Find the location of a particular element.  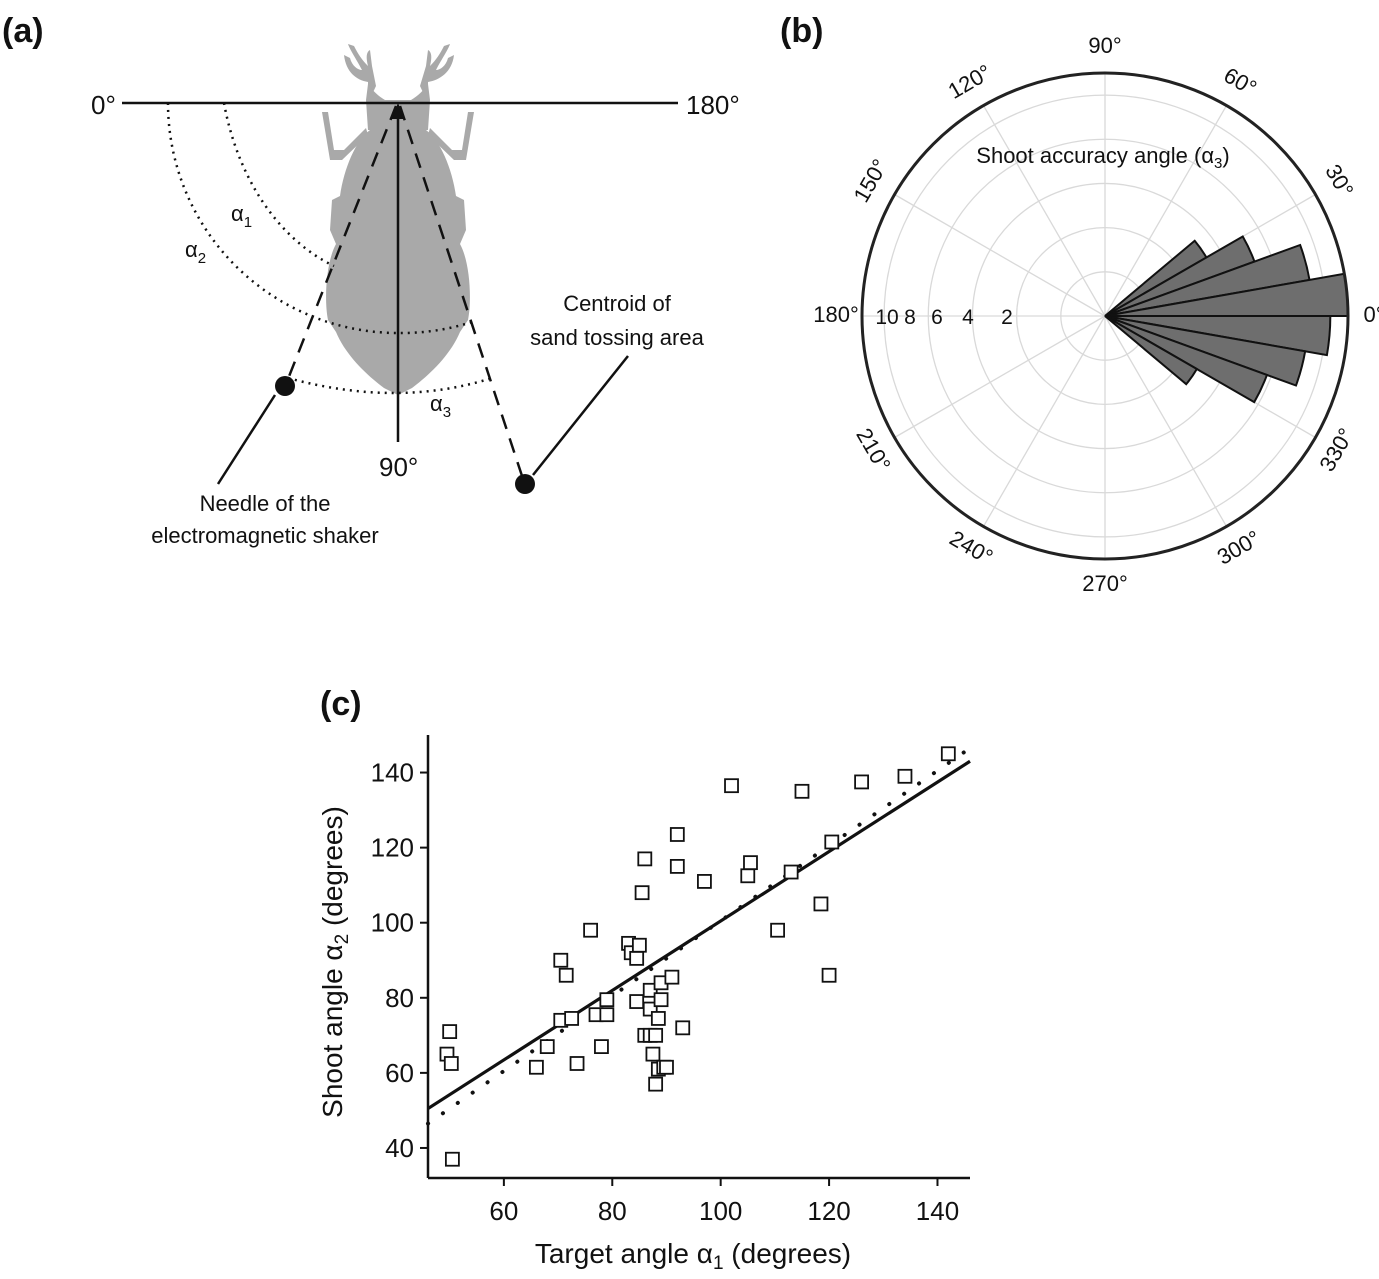

angle-180-label: 180° is located at coordinates (713, 105).